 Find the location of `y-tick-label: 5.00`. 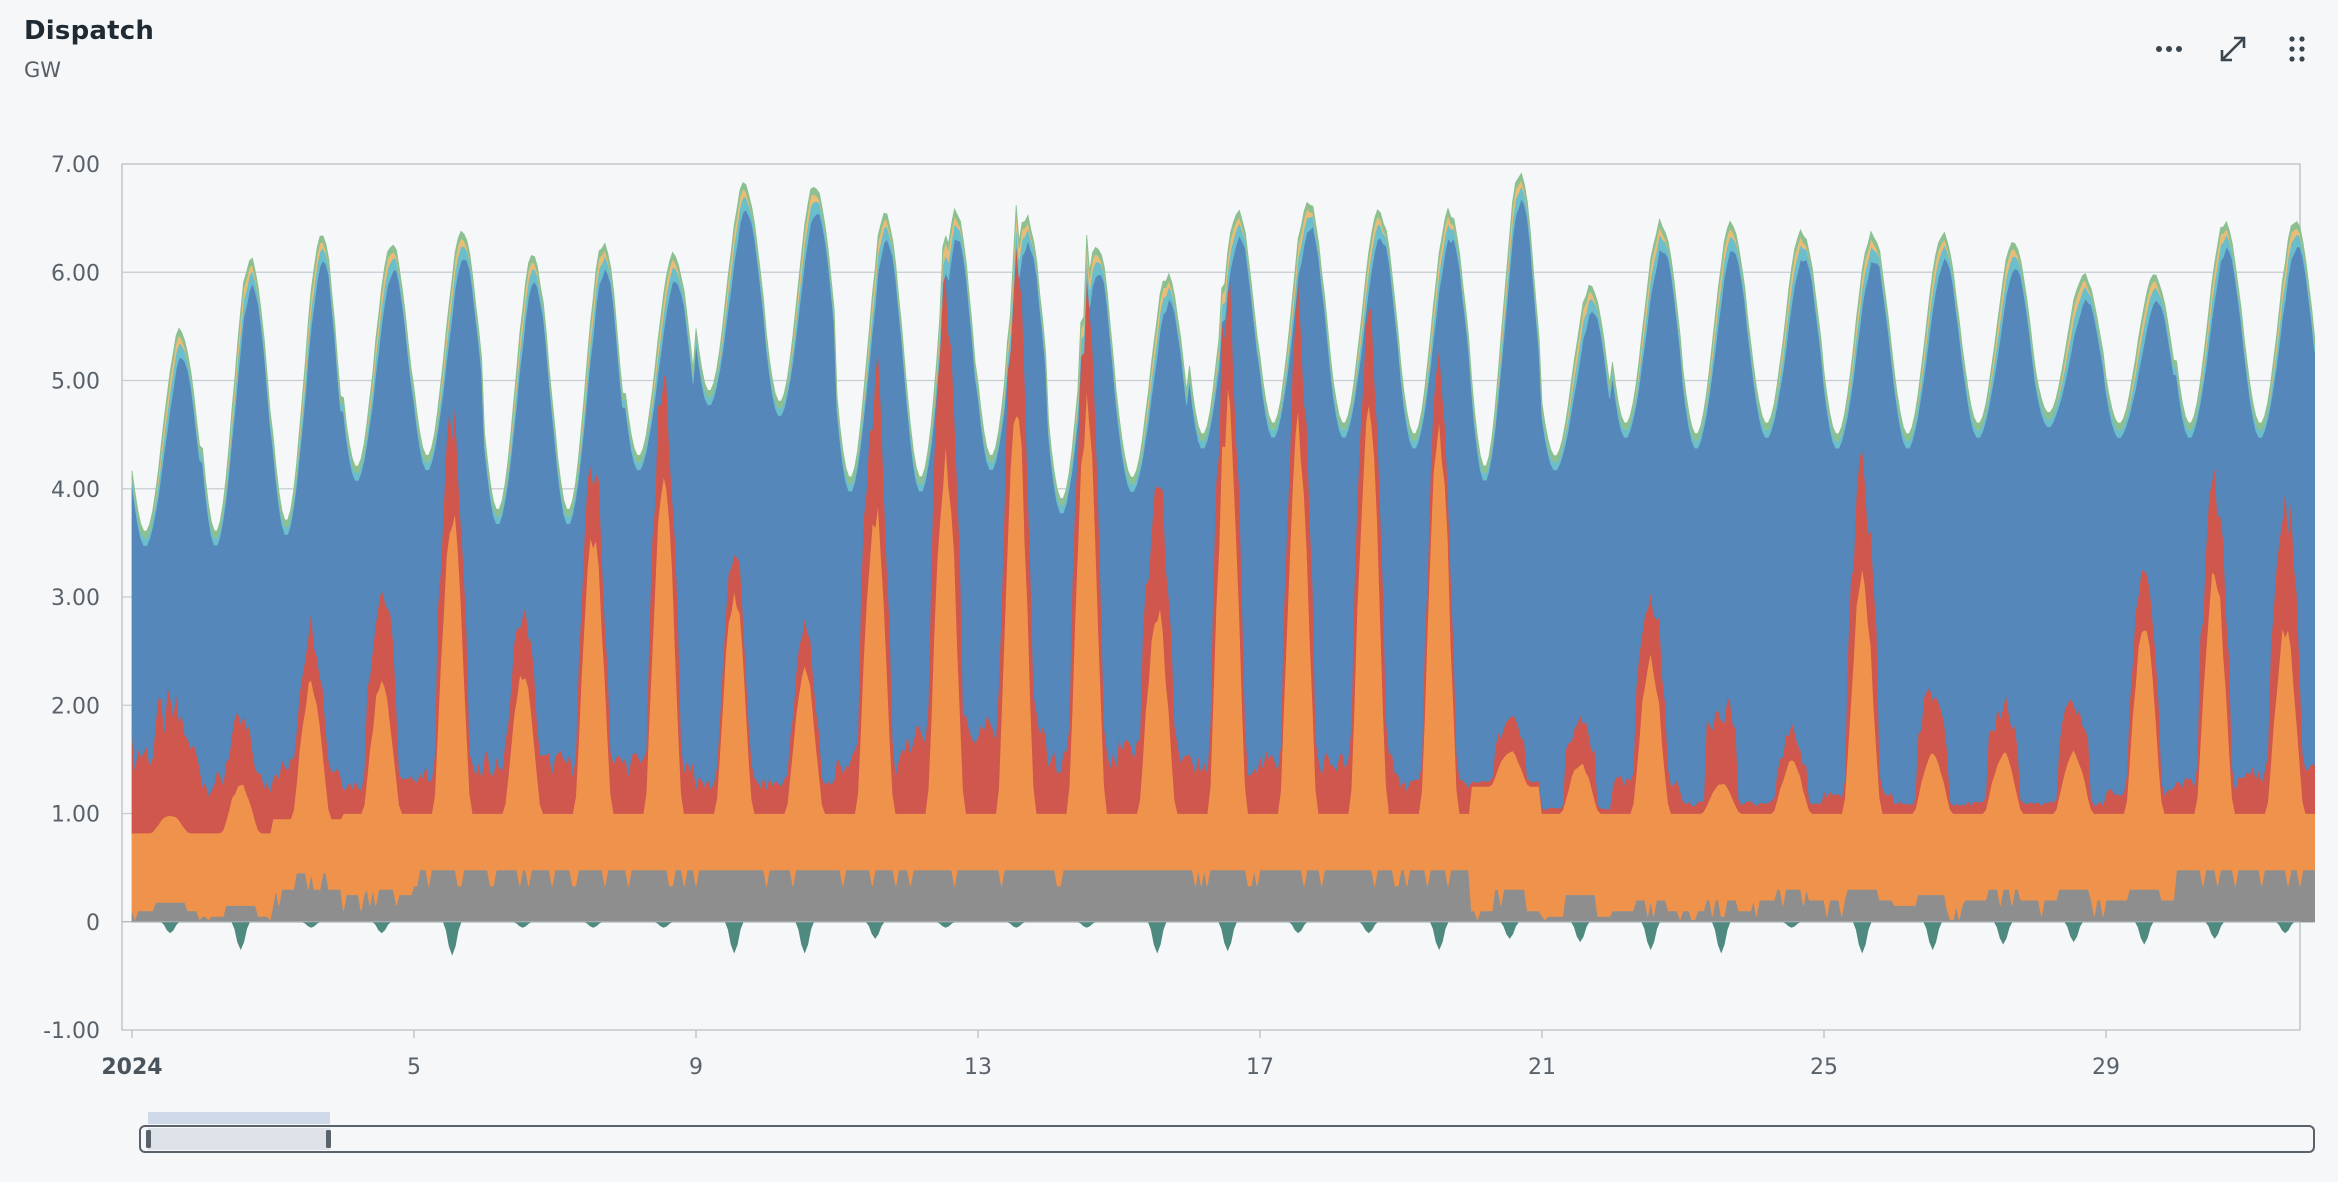

y-tick-label: 5.00 is located at coordinates (75, 382).